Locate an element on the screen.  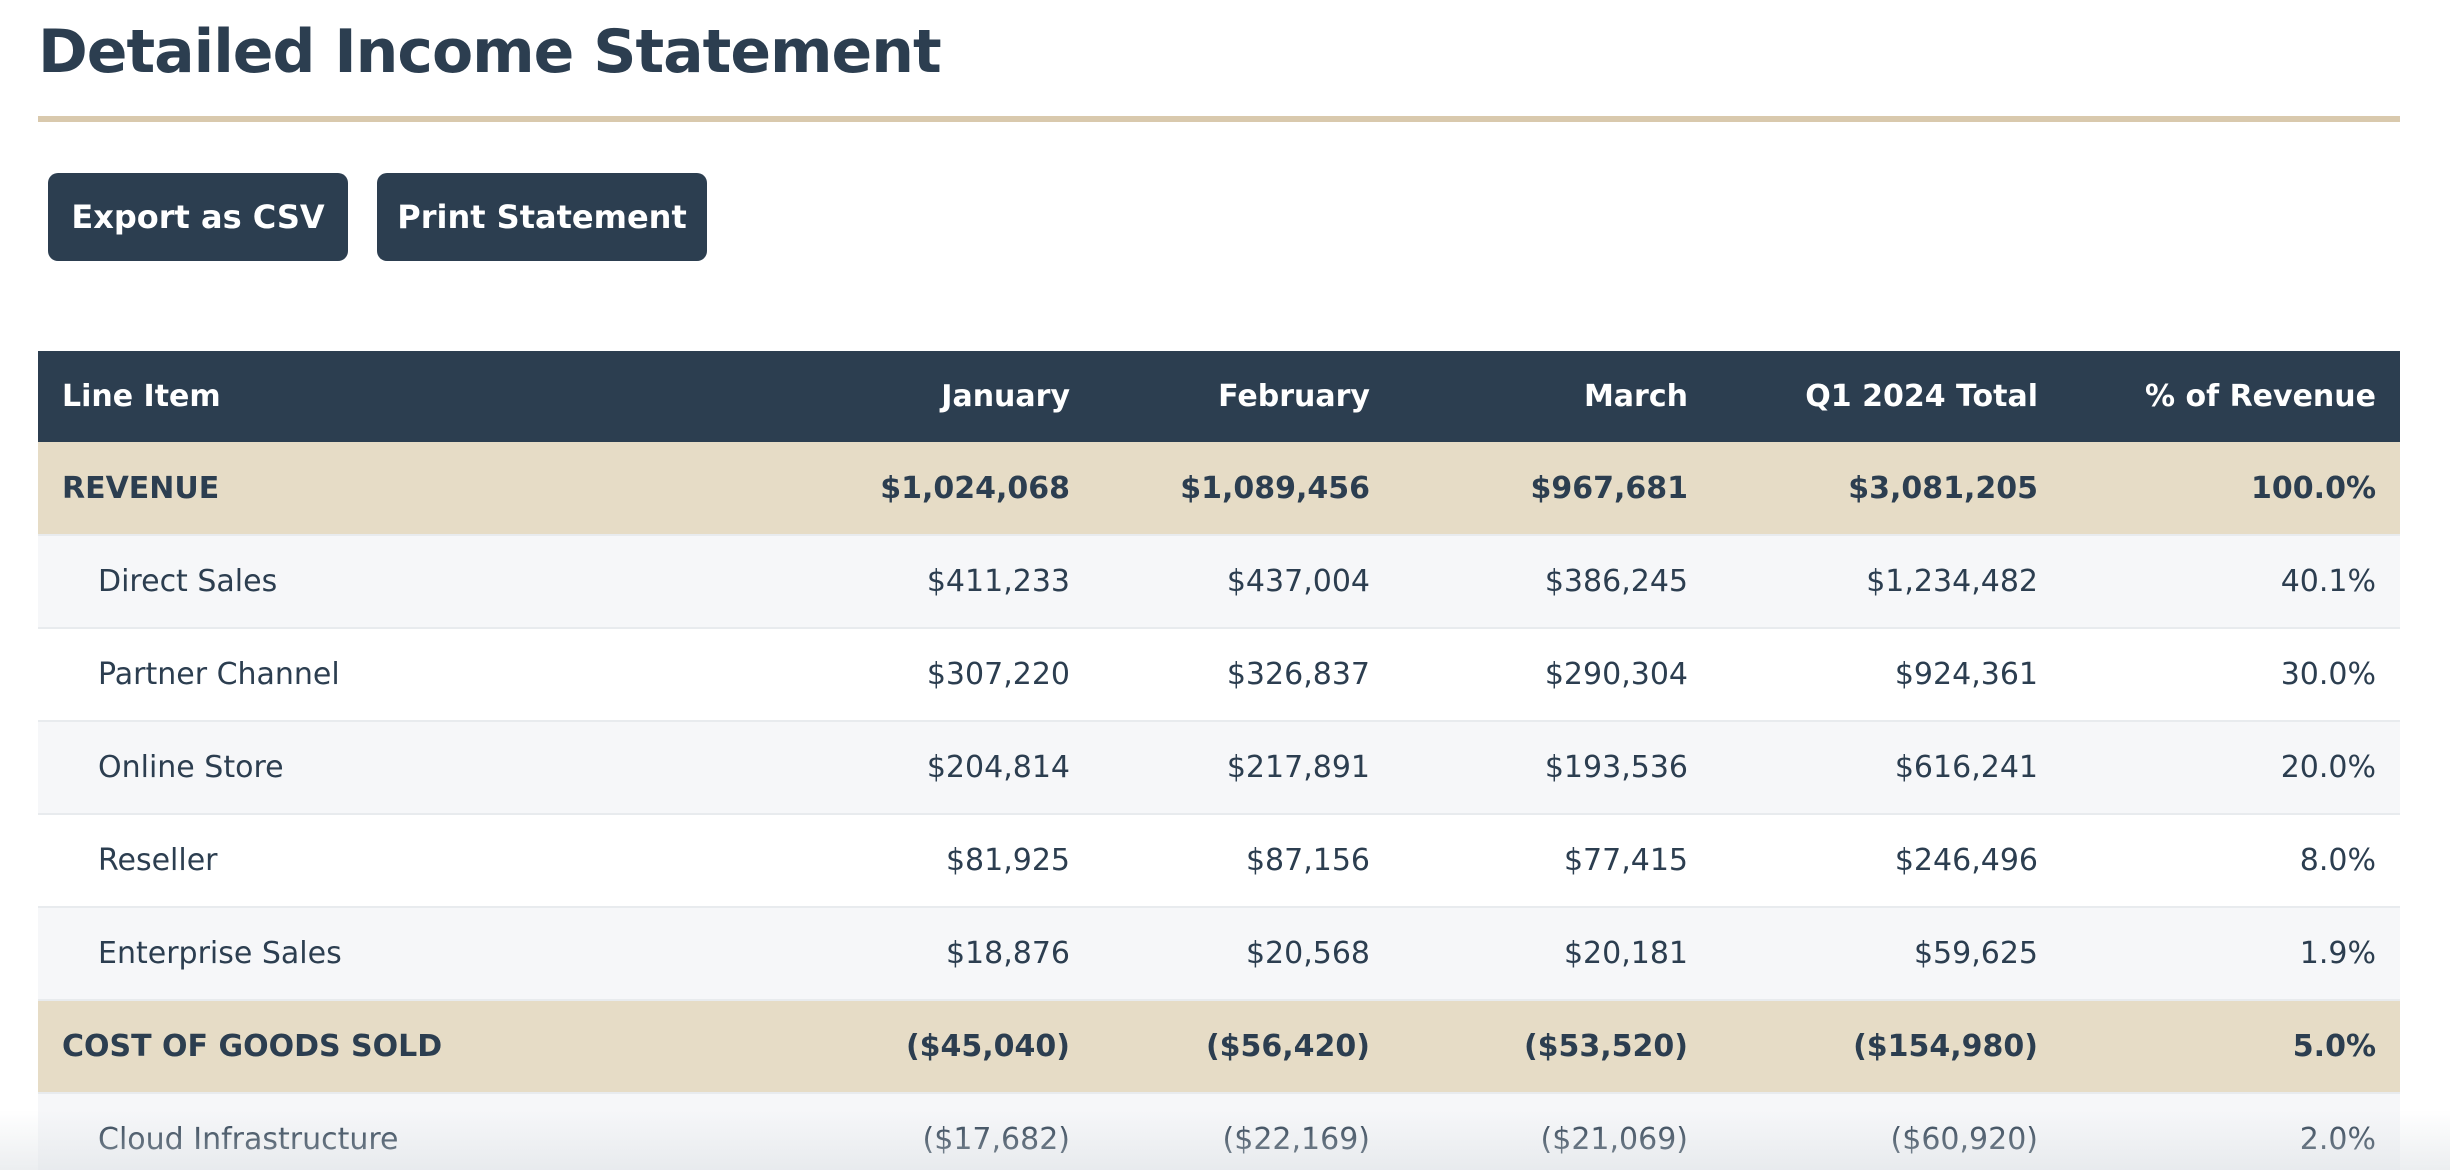
march-cell: ($53,520) is located at coordinates (1605, 1046).